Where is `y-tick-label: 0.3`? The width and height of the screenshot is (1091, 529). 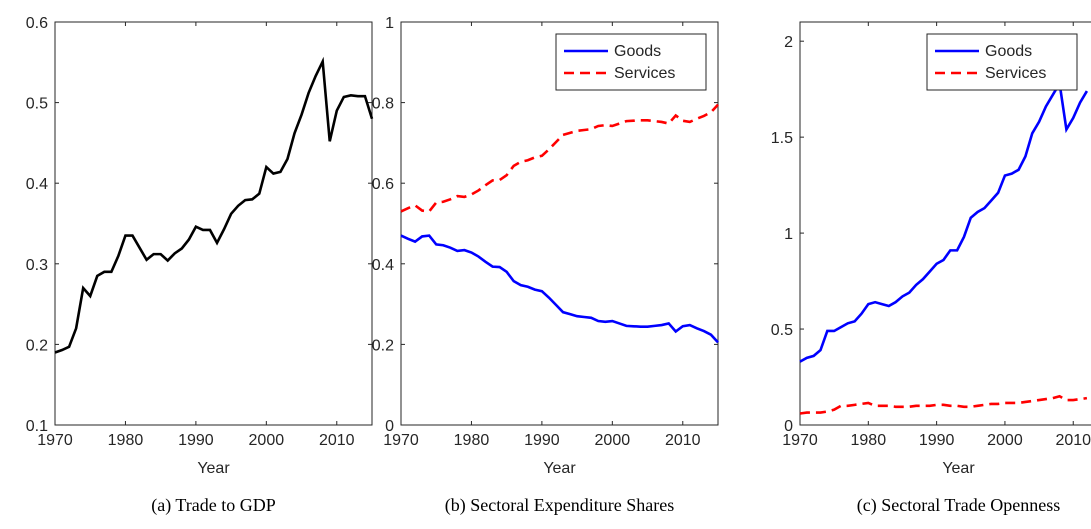 y-tick-label: 0.3 is located at coordinates (37, 265).